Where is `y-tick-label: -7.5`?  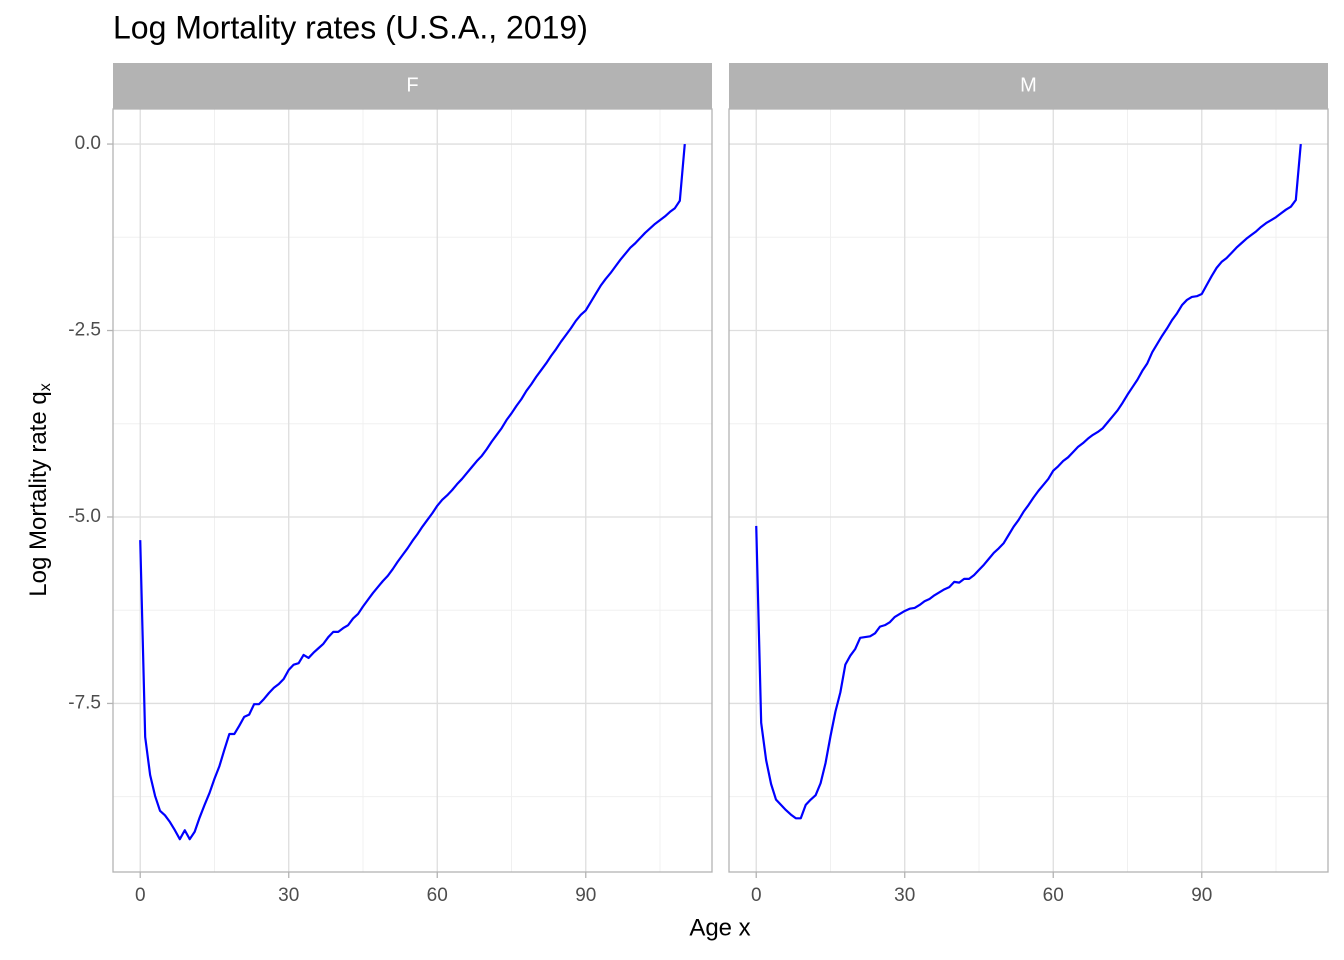
y-tick-label: -7.5 is located at coordinates (84, 702).